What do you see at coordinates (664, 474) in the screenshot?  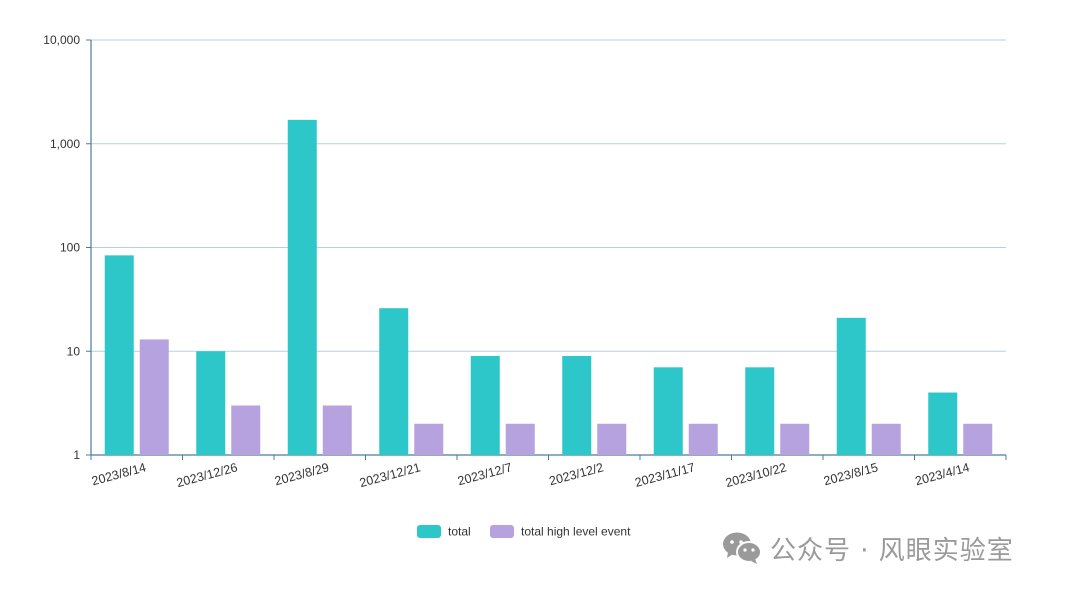 I see `x-tick-label: 2023/11/17` at bounding box center [664, 474].